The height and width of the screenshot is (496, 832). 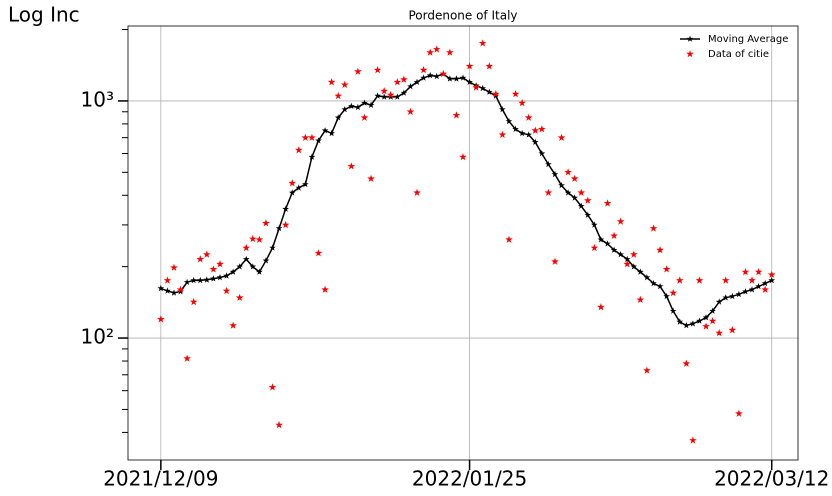 I want to click on legend-marker, so click(x=690, y=54).